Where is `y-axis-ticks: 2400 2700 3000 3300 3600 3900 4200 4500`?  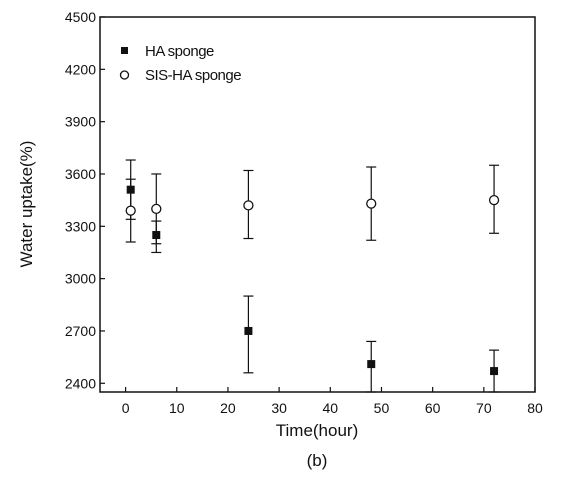
y-axis-ticks: 2400 2700 3000 3300 3600 3900 4200 4500 is located at coordinates (85, 200).